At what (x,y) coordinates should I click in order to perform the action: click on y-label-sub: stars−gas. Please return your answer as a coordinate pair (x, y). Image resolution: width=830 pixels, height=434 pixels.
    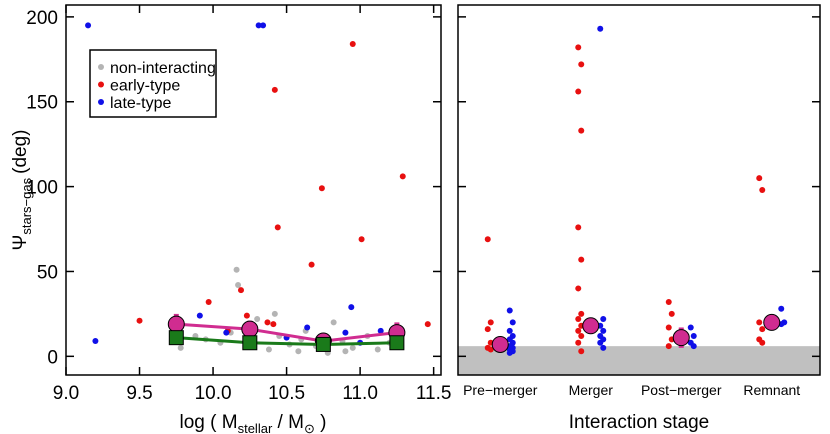
    Looking at the image, I should click on (26, 205).